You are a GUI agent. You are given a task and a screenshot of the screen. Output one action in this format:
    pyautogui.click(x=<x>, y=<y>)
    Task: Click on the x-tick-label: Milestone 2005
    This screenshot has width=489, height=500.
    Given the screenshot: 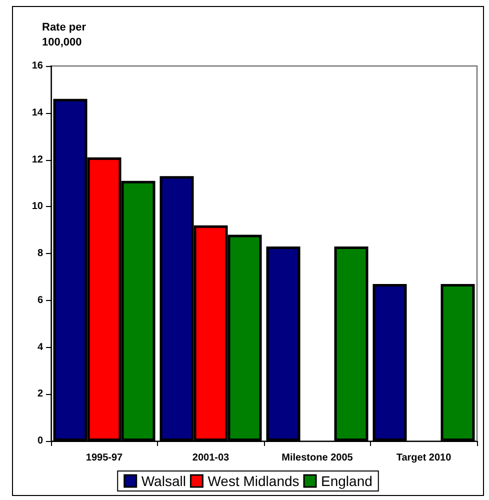 What is the action you would take?
    pyautogui.click(x=318, y=458)
    